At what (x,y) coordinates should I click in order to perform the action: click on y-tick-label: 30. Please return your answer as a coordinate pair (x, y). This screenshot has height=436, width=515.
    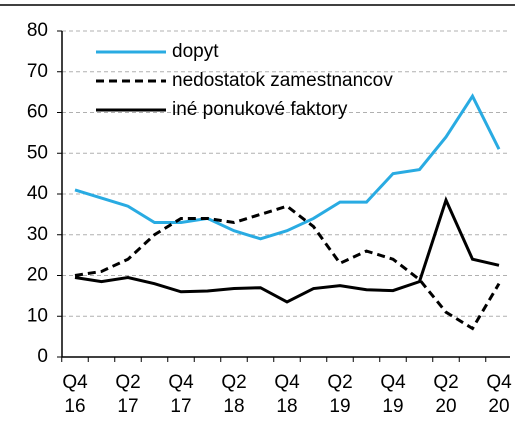
    Looking at the image, I should click on (37, 234).